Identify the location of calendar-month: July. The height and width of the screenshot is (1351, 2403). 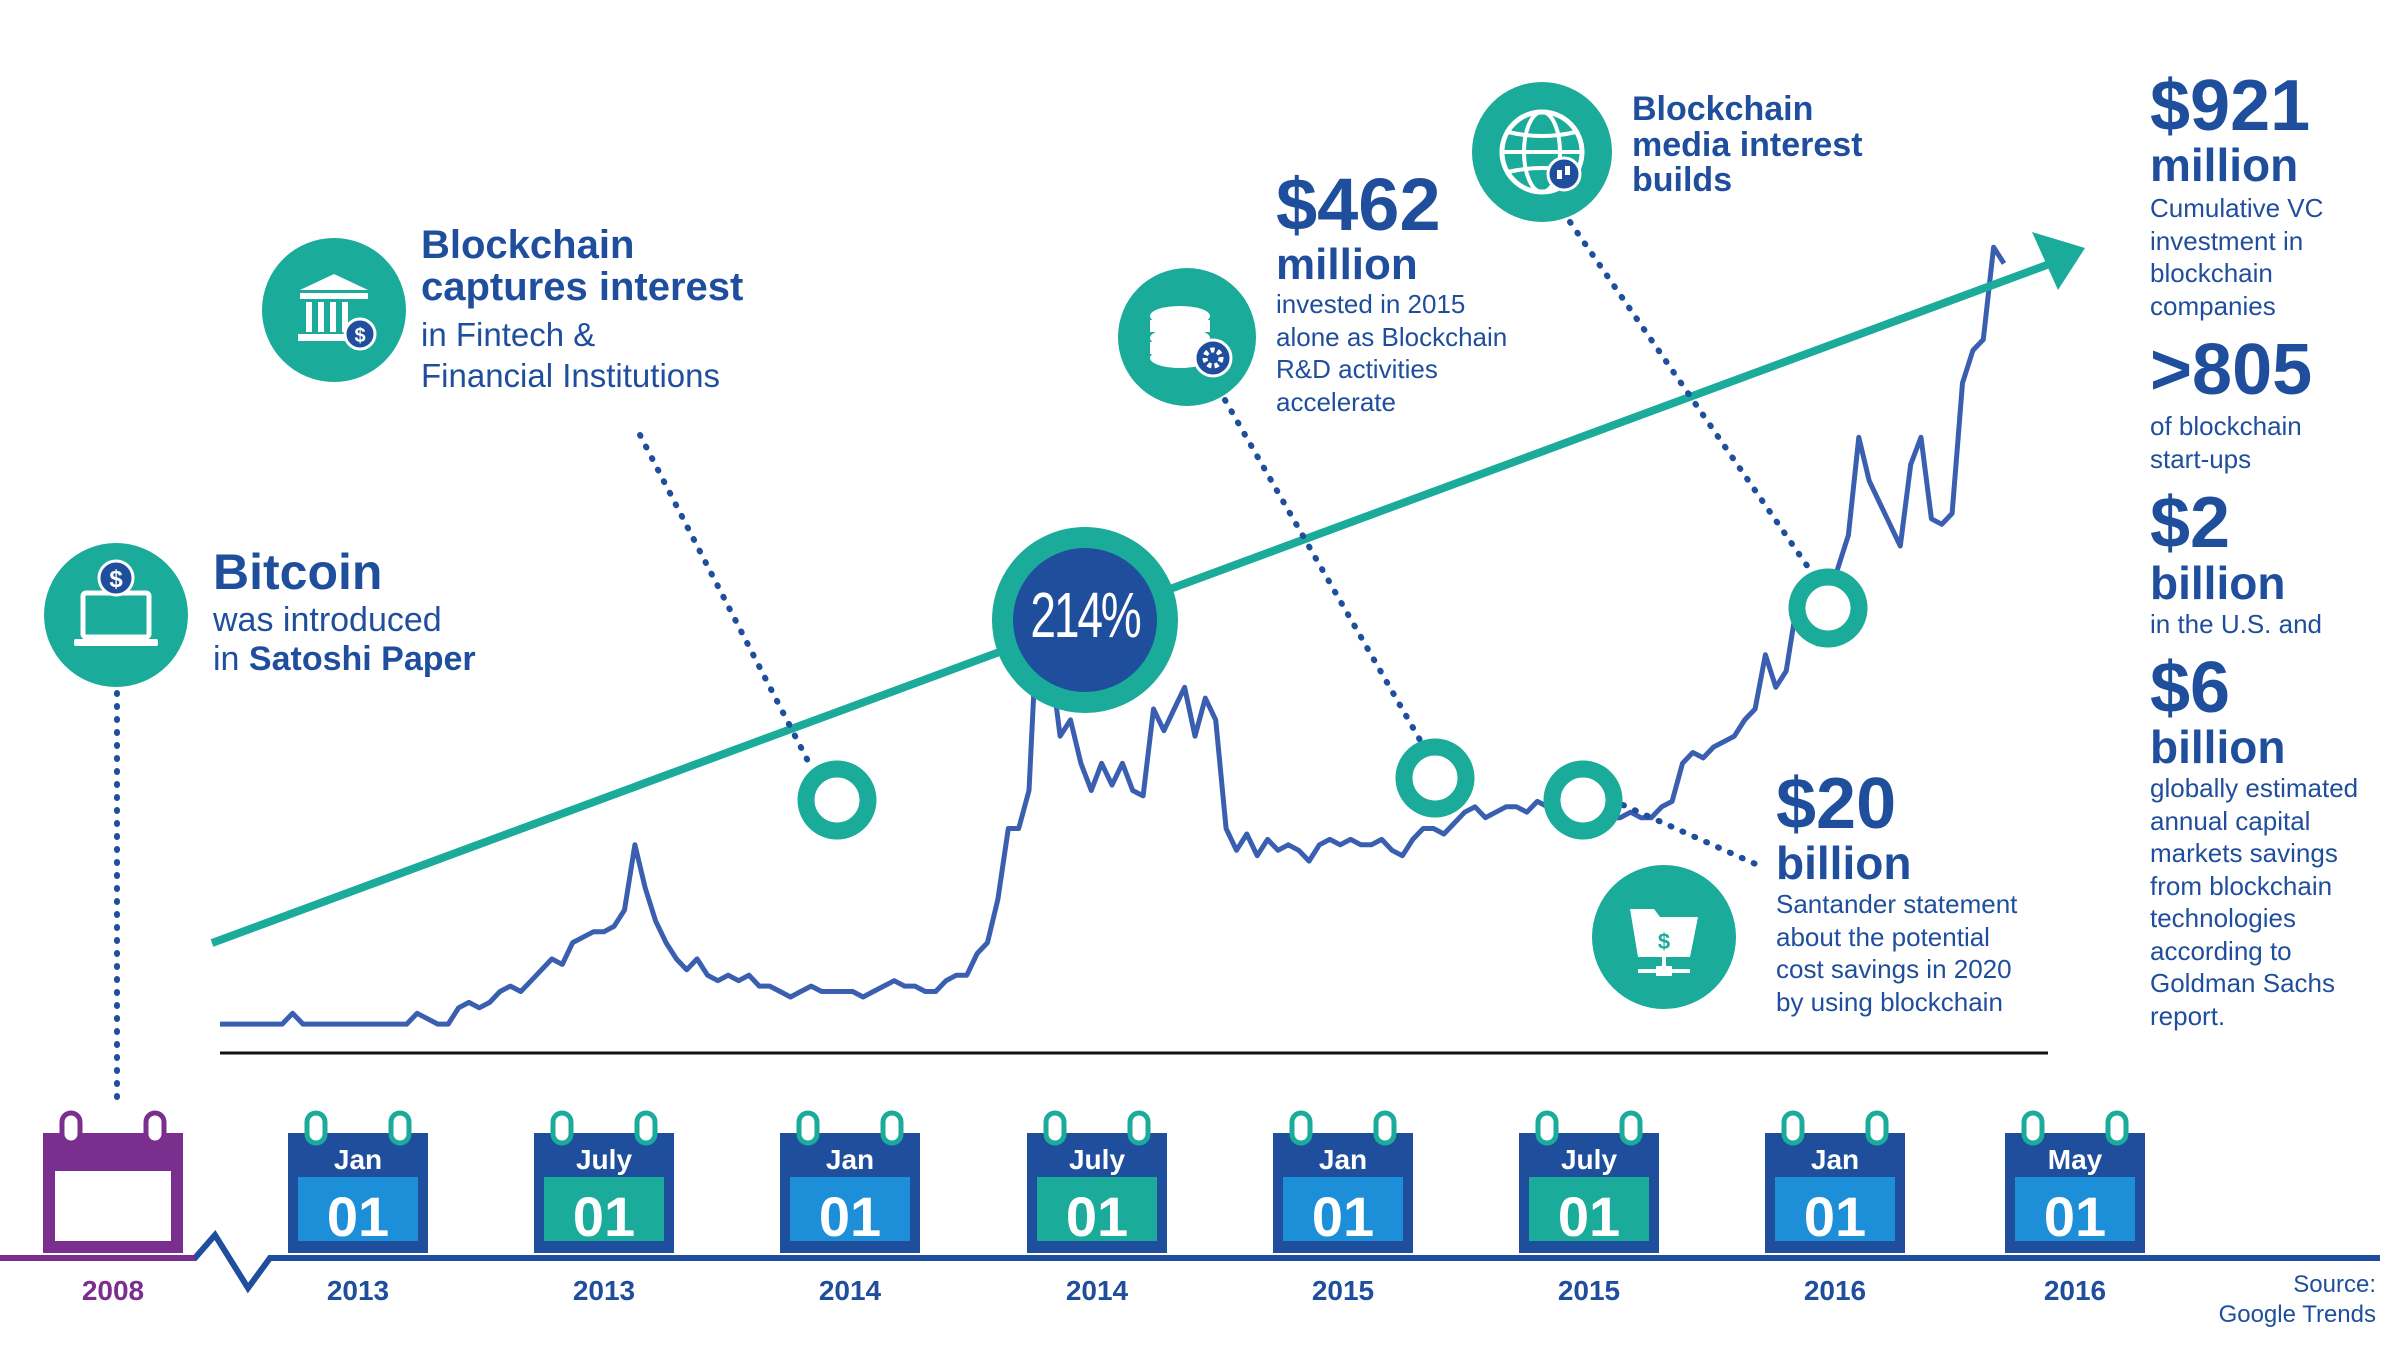
(1589, 1159).